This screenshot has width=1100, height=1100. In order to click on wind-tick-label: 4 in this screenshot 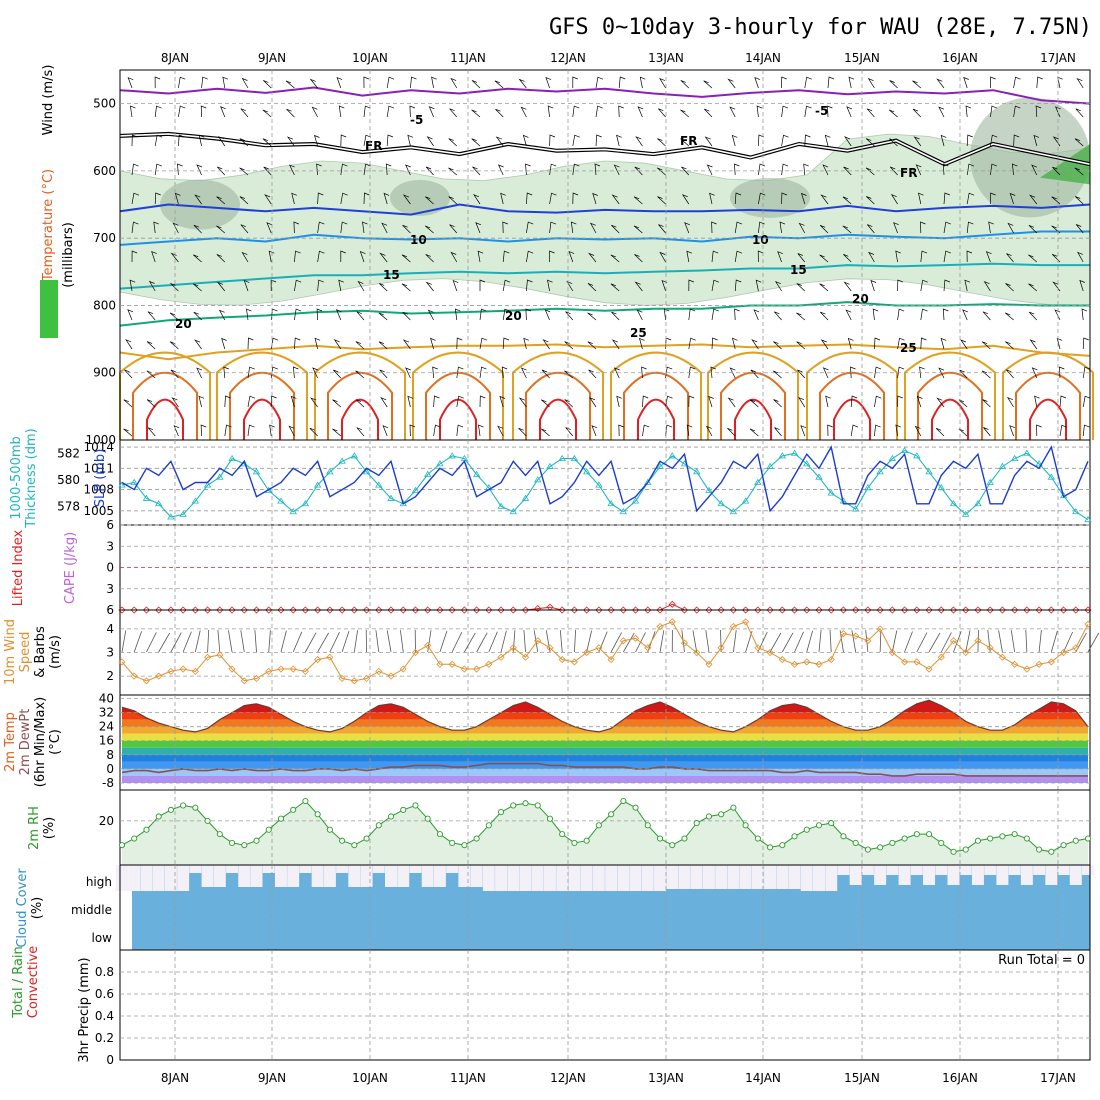, I will do `click(110, 629)`.